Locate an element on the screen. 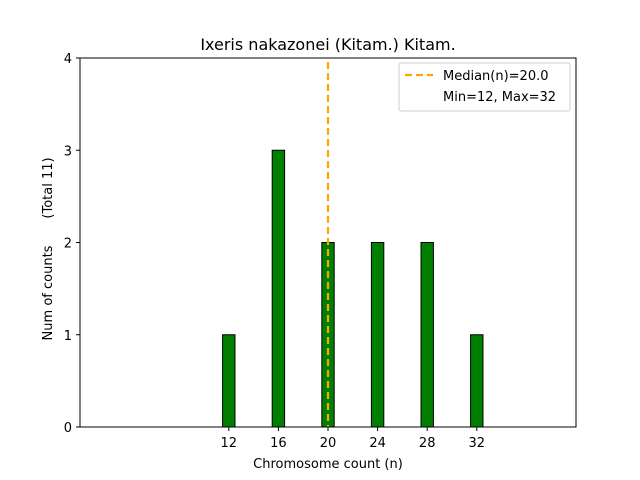  legend-range-label: Min=12, Max=32 is located at coordinates (499, 97).